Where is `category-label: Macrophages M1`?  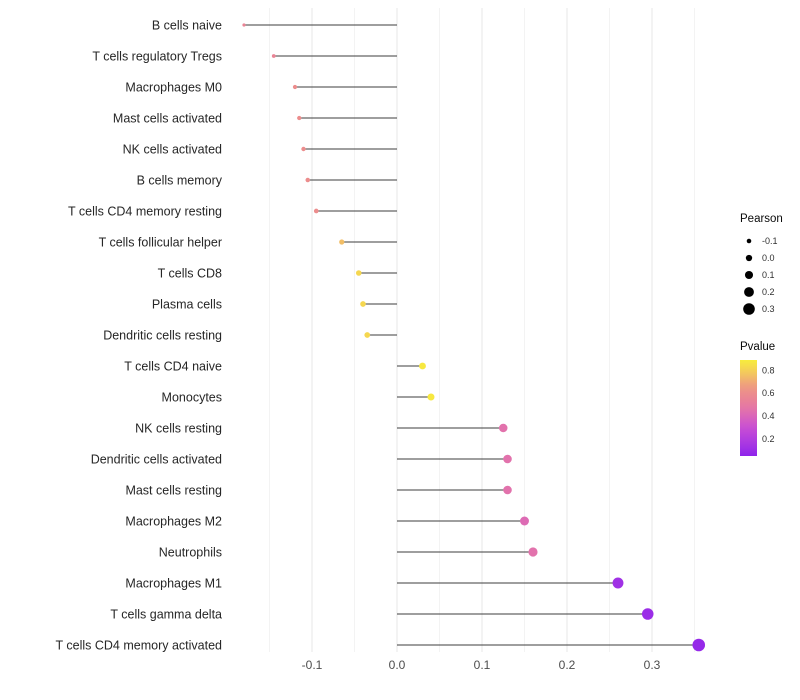 category-label: Macrophages M1 is located at coordinates (173, 583).